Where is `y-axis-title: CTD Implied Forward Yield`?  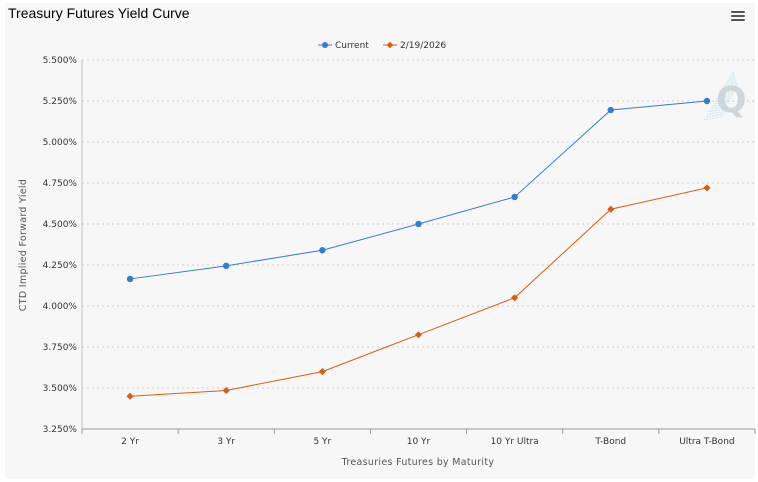
y-axis-title: CTD Implied Forward Yield is located at coordinates (23, 245).